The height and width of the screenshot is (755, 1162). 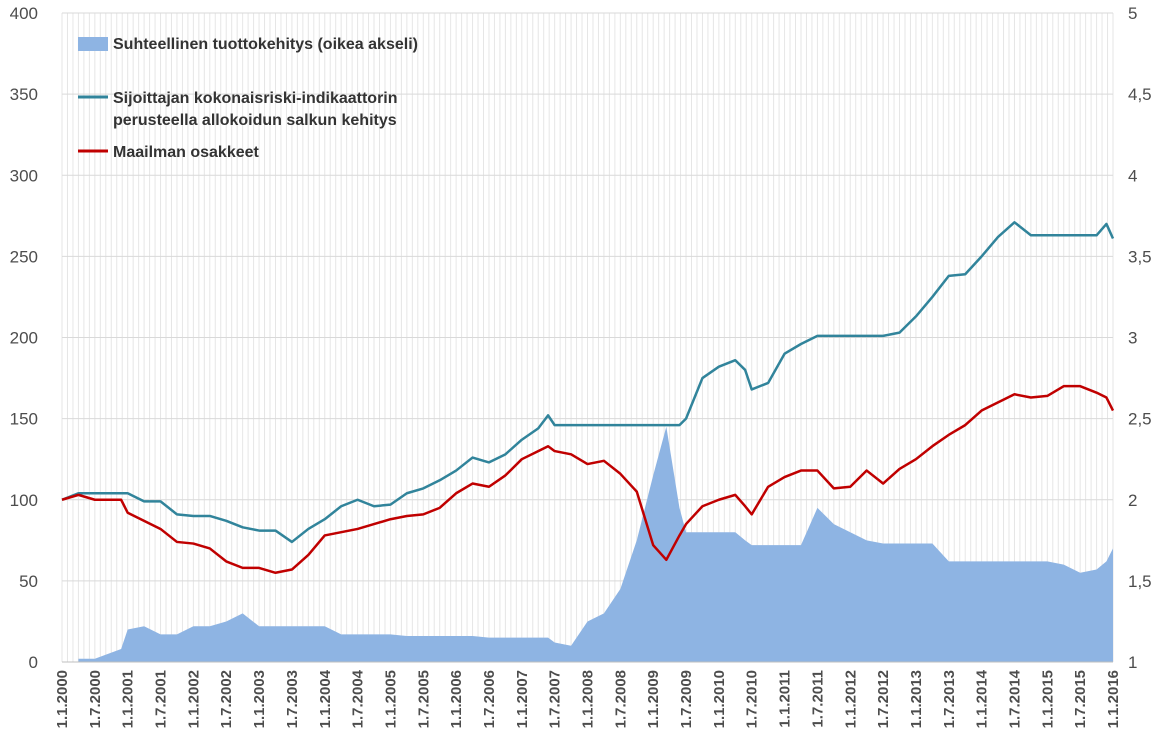 What do you see at coordinates (1140, 94) in the screenshot?
I see `right-axis-tick-label: 4,5` at bounding box center [1140, 94].